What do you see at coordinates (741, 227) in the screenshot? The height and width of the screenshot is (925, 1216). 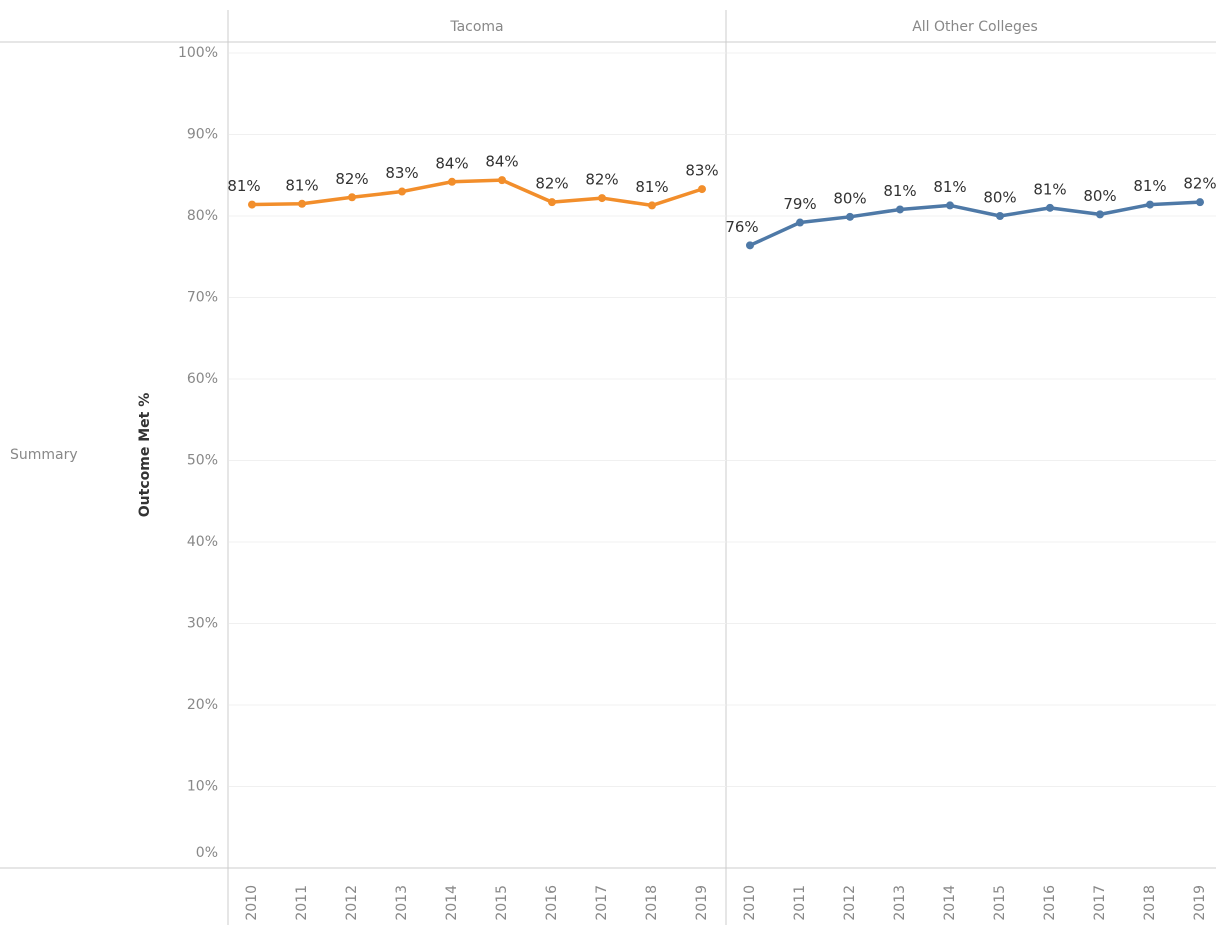 I see `value-label: 76%` at bounding box center [741, 227].